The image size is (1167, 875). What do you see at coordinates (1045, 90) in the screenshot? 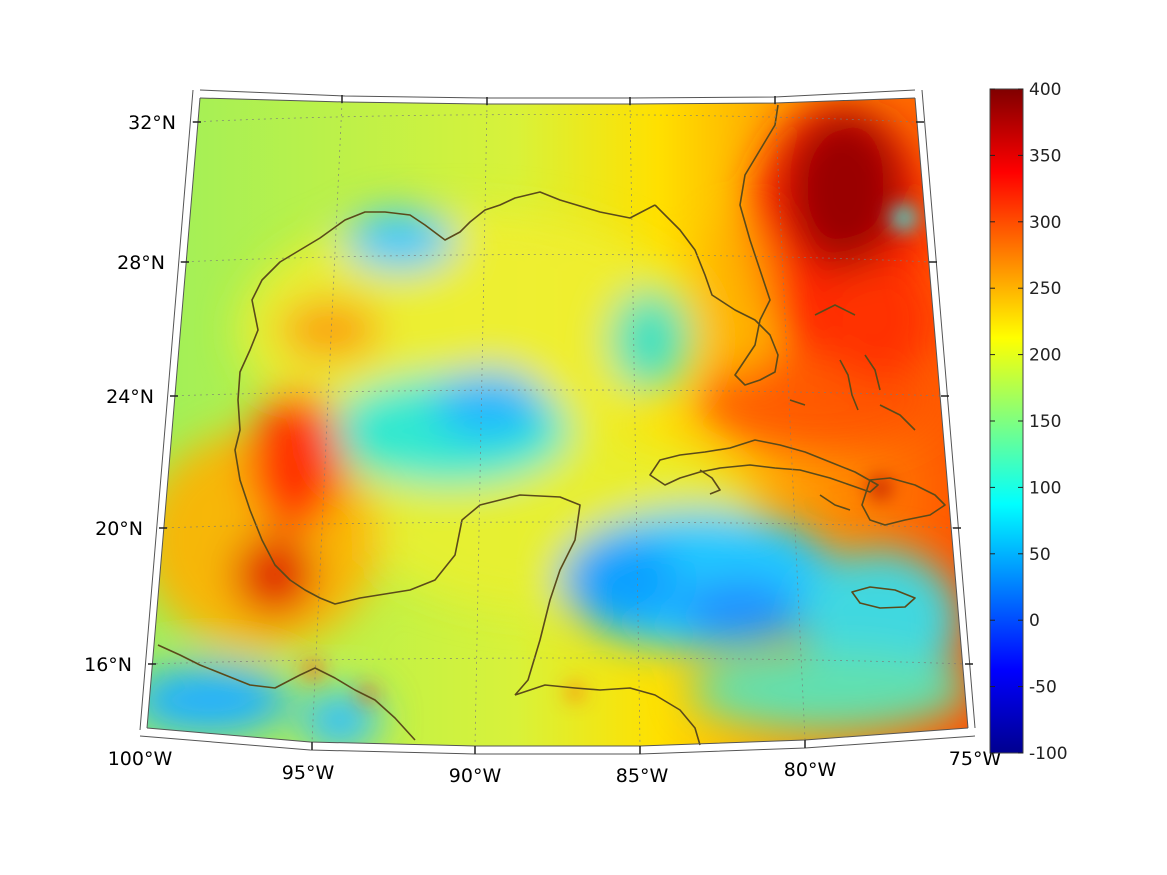
I see `colorbar-label-400: 400` at bounding box center [1045, 90].